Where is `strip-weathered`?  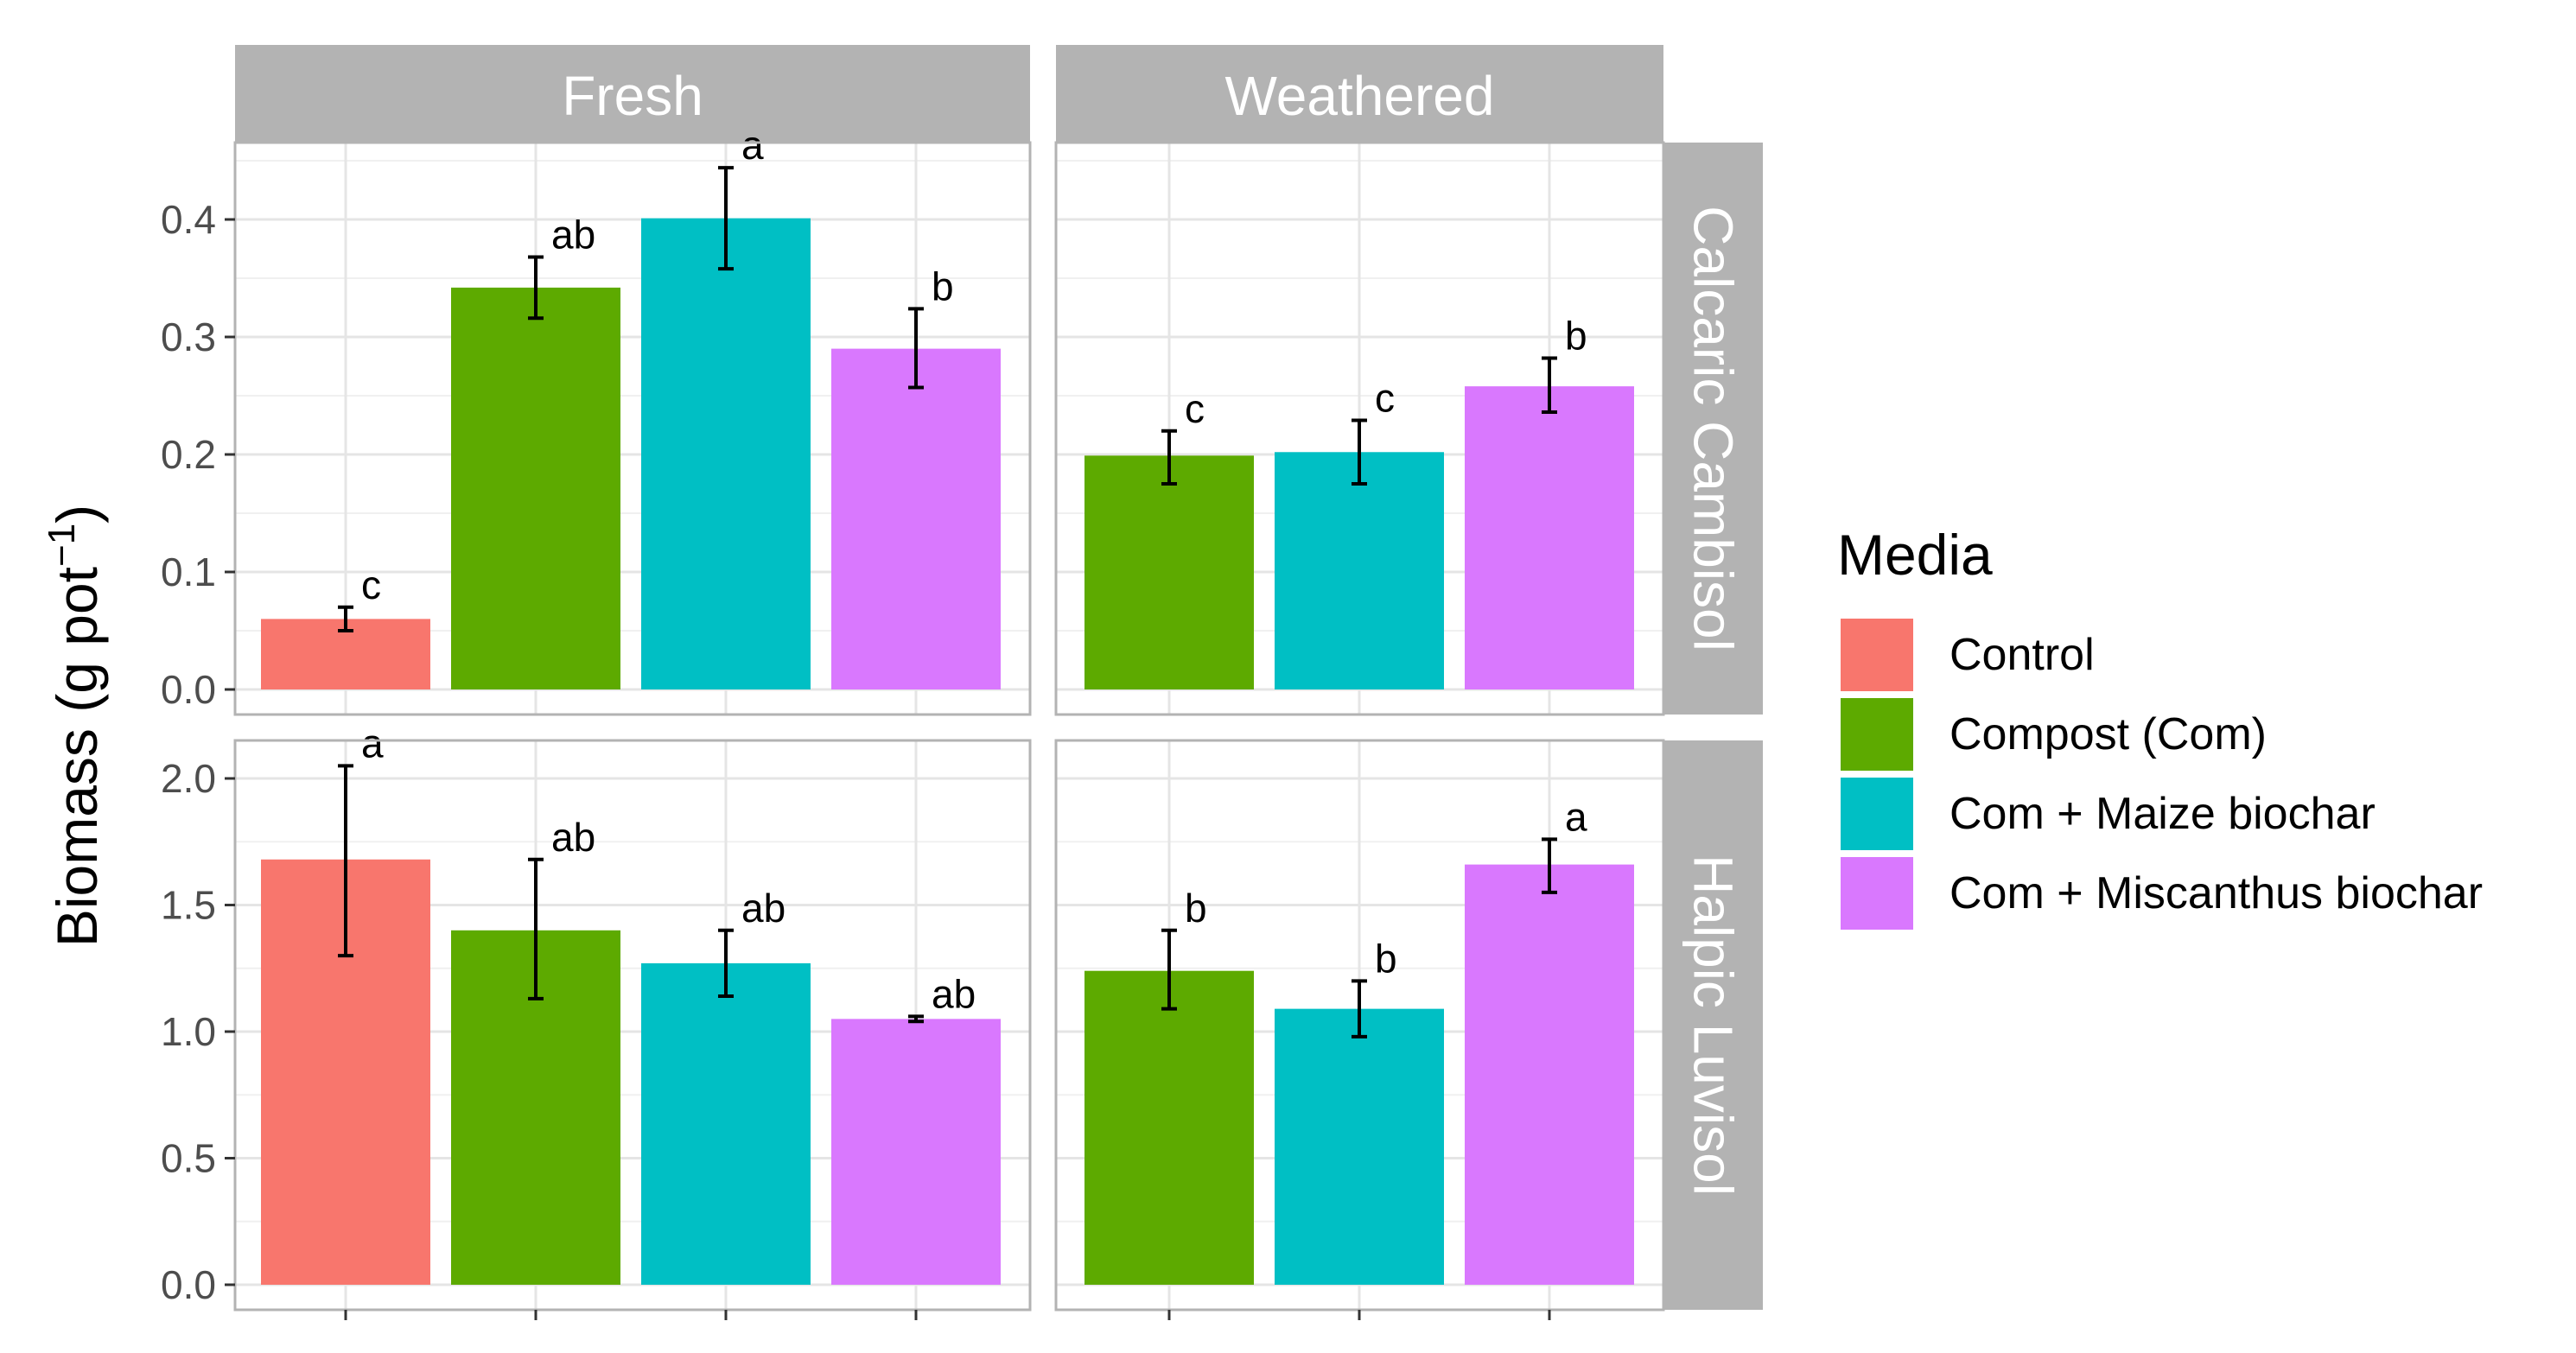 strip-weathered is located at coordinates (1360, 94).